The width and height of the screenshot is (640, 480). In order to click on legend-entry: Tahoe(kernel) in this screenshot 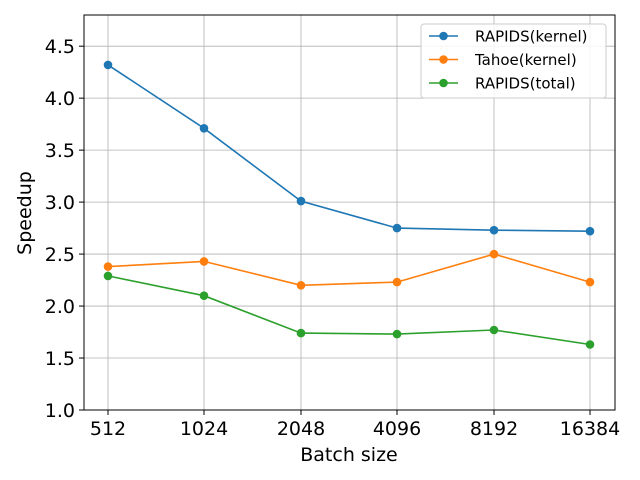, I will do `click(503, 60)`.